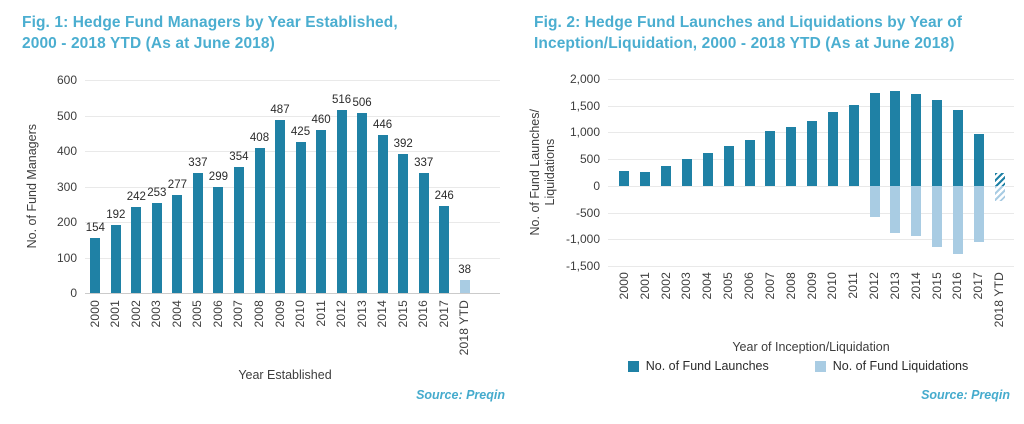 This screenshot has height=424, width=1024. Describe the element at coordinates (633, 366) in the screenshot. I see `launches-swatch-icon` at that location.